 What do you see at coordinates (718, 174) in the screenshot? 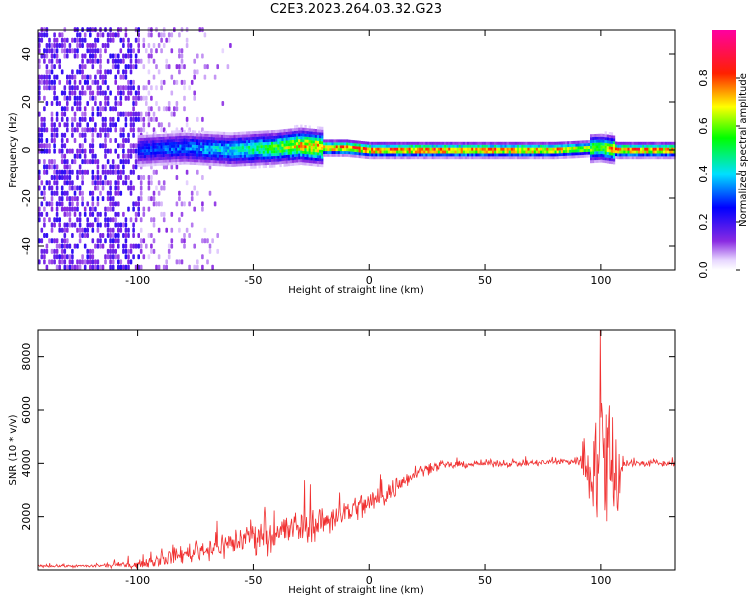
I see `colorbar-ticks: 0.00.20.40.60.8` at bounding box center [718, 174].